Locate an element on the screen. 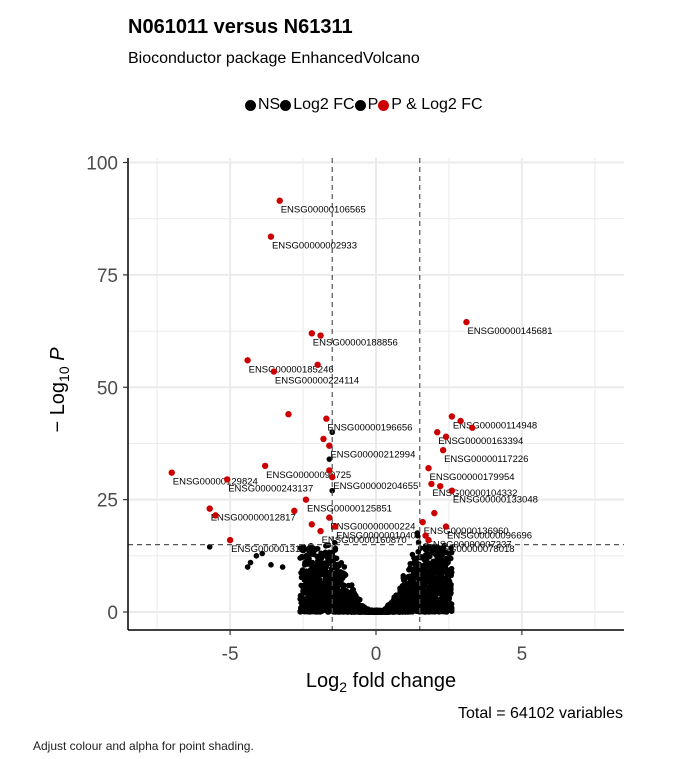 Image resolution: width=677 pixels, height=759 pixels. gene-label: ENSG00000243137 is located at coordinates (270, 488).